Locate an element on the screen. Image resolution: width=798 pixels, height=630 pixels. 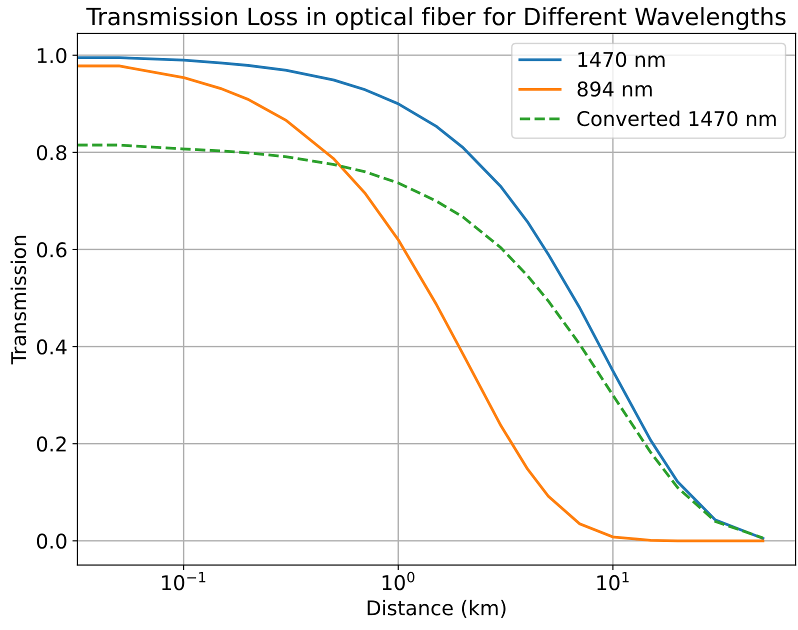
y-tick-label: 0.0 is located at coordinates (51, 541).